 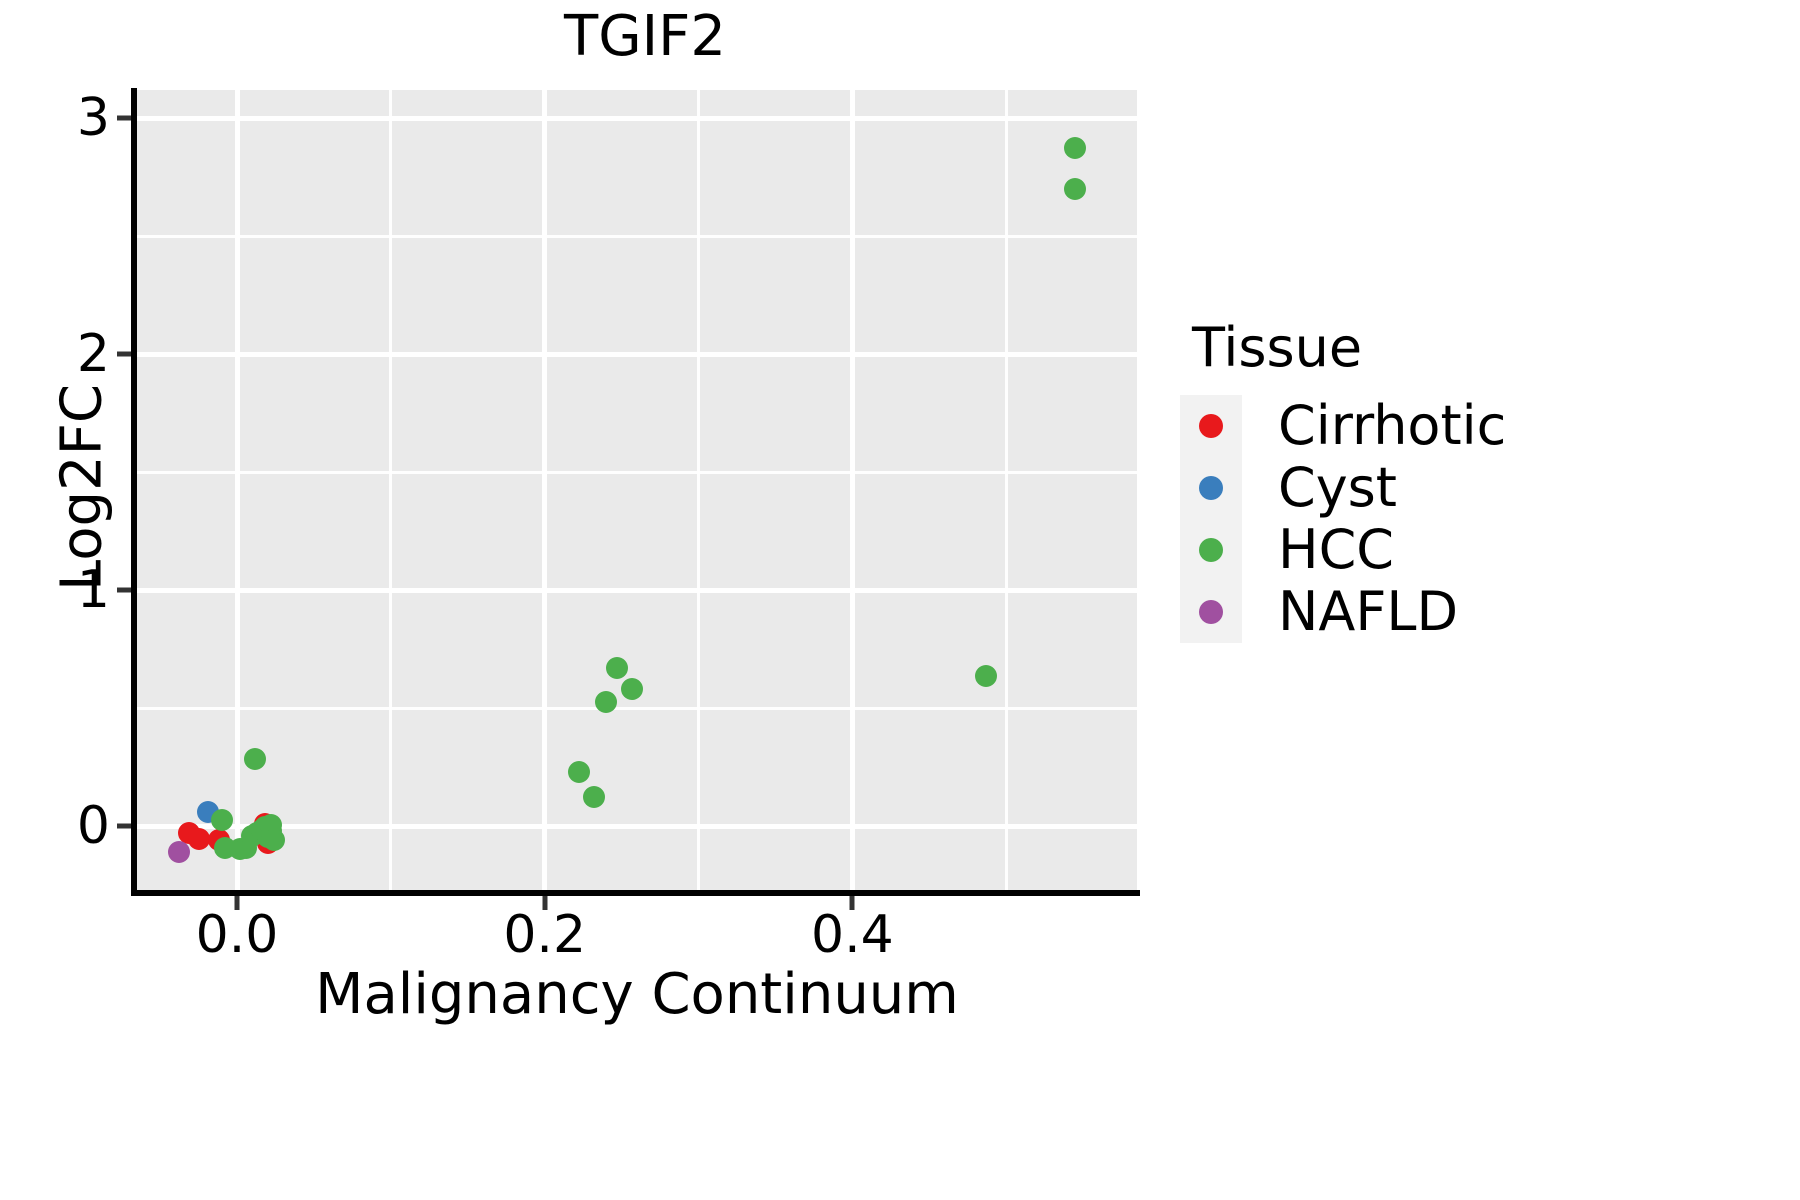 What do you see at coordinates (1392, 426) in the screenshot?
I see `legend-item-label: Cirrhotic` at bounding box center [1392, 426].